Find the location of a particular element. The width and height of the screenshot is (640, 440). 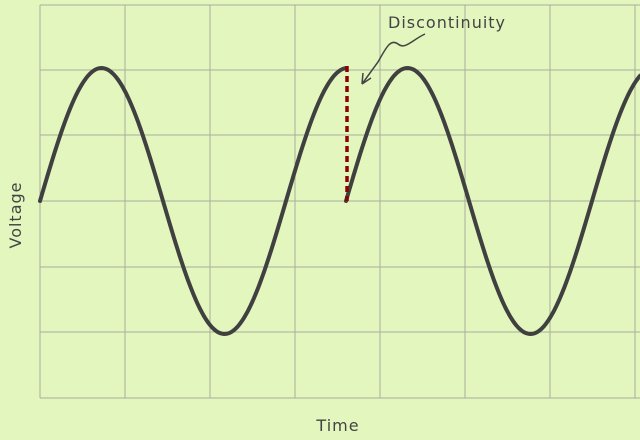

annotation-arrow is located at coordinates (393, 59).